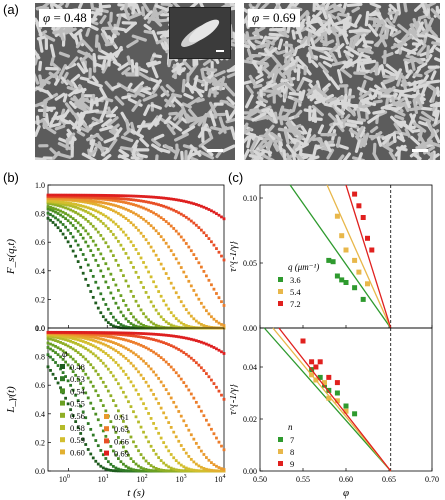 The image size is (445, 500). I want to click on legend-swatch, so click(62, 403).